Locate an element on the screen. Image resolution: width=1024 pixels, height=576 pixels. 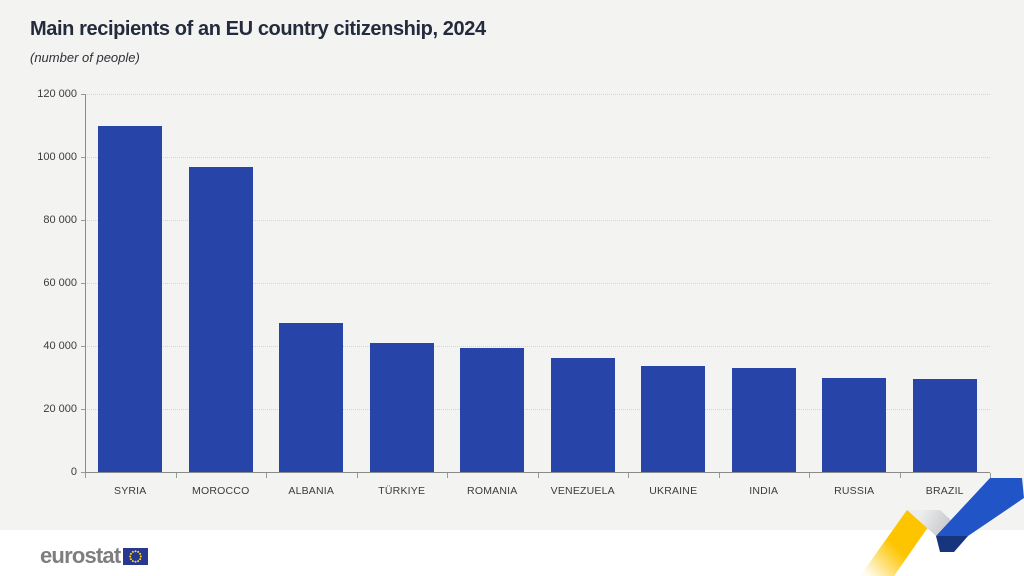
y-axis-tick-label: 40 000 is located at coordinates (60, 346).